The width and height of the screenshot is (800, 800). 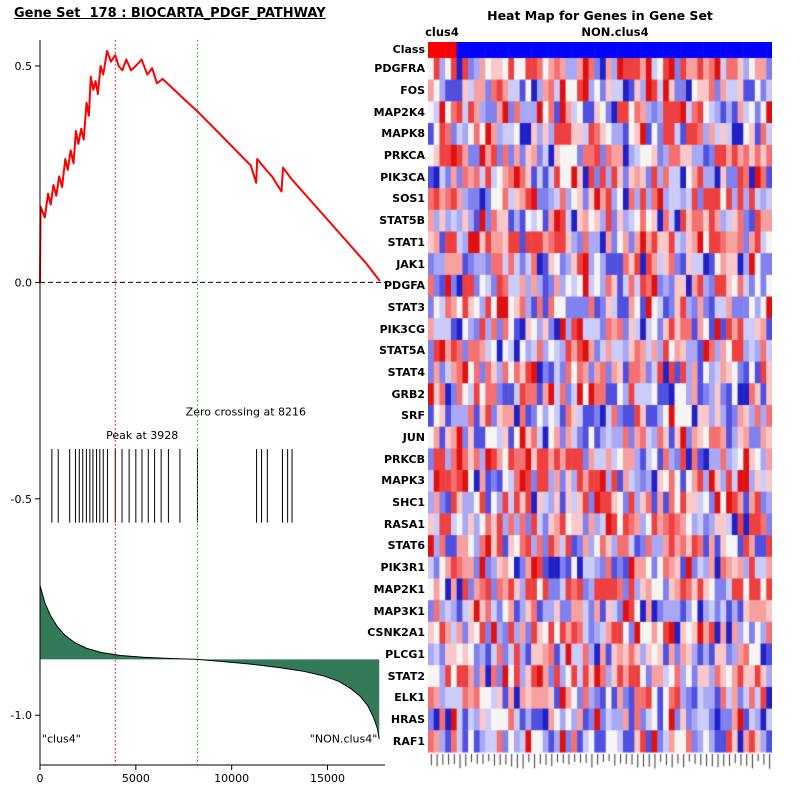 What do you see at coordinates (404, 459) in the screenshot?
I see `heatmap-row-label: PRKCB` at bounding box center [404, 459].